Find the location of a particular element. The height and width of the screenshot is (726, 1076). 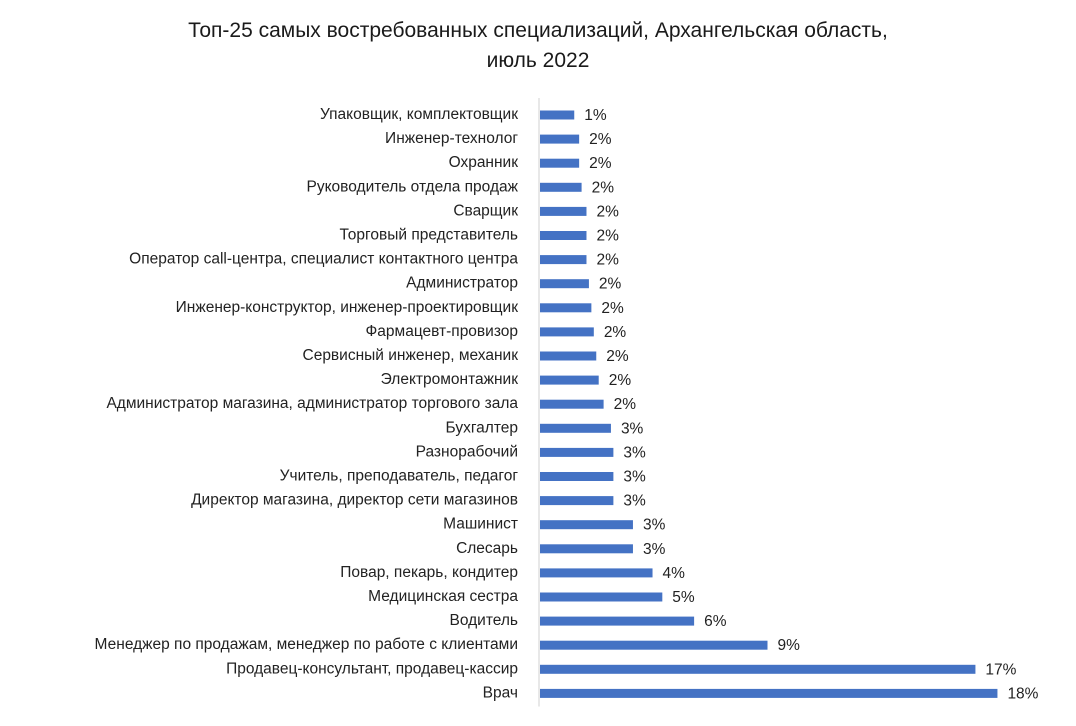

category-label: Водитель is located at coordinates (484, 620).